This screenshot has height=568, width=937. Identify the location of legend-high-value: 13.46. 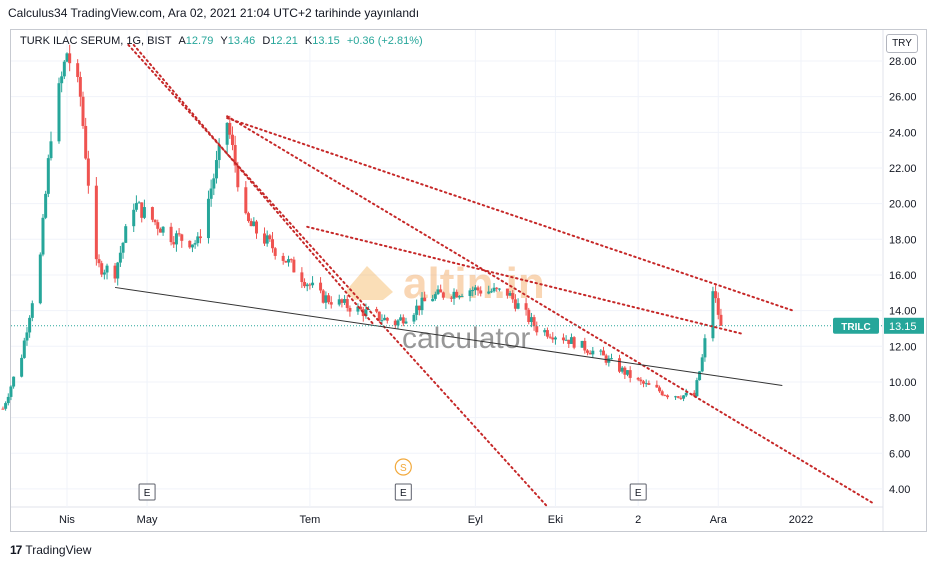
(241, 41).